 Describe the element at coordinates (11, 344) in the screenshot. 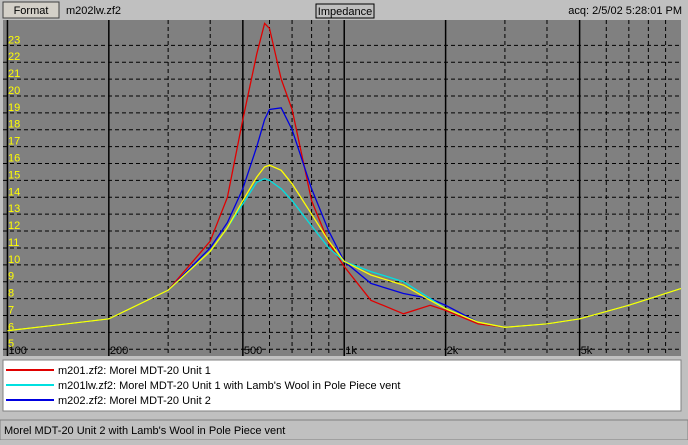

I see `y-tick-label: 5` at that location.